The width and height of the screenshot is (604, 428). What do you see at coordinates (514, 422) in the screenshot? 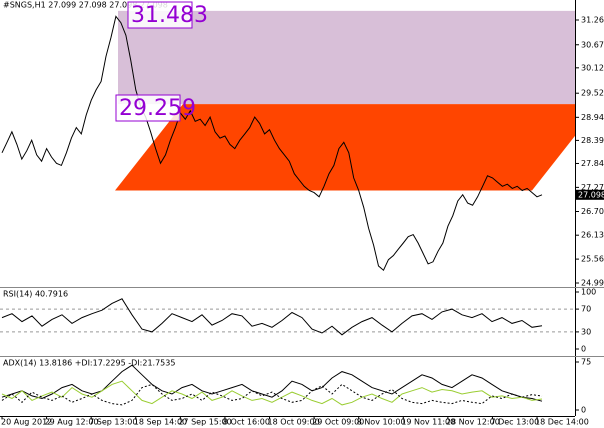
I see `x-tick-label: 7 Dec 13:00` at bounding box center [514, 422].